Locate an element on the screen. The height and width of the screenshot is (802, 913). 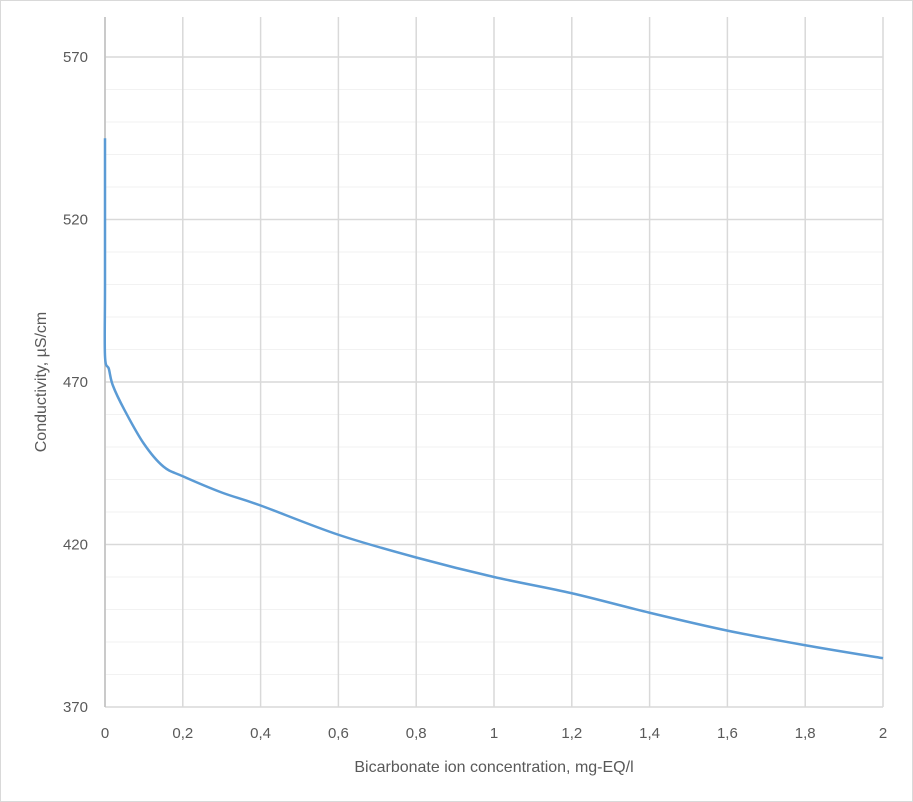
x-tick-label: 1,2 is located at coordinates (571, 733).